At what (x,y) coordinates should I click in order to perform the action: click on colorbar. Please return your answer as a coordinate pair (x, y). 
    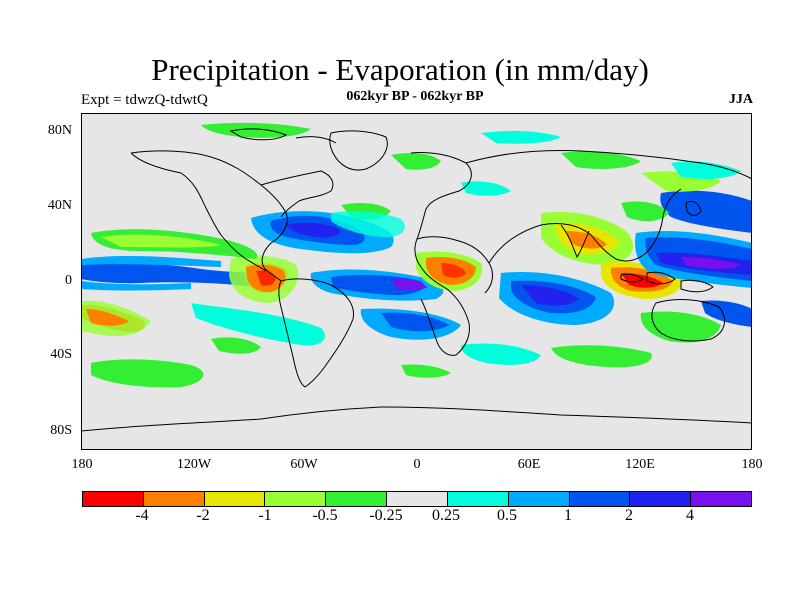
    Looking at the image, I should click on (417, 499).